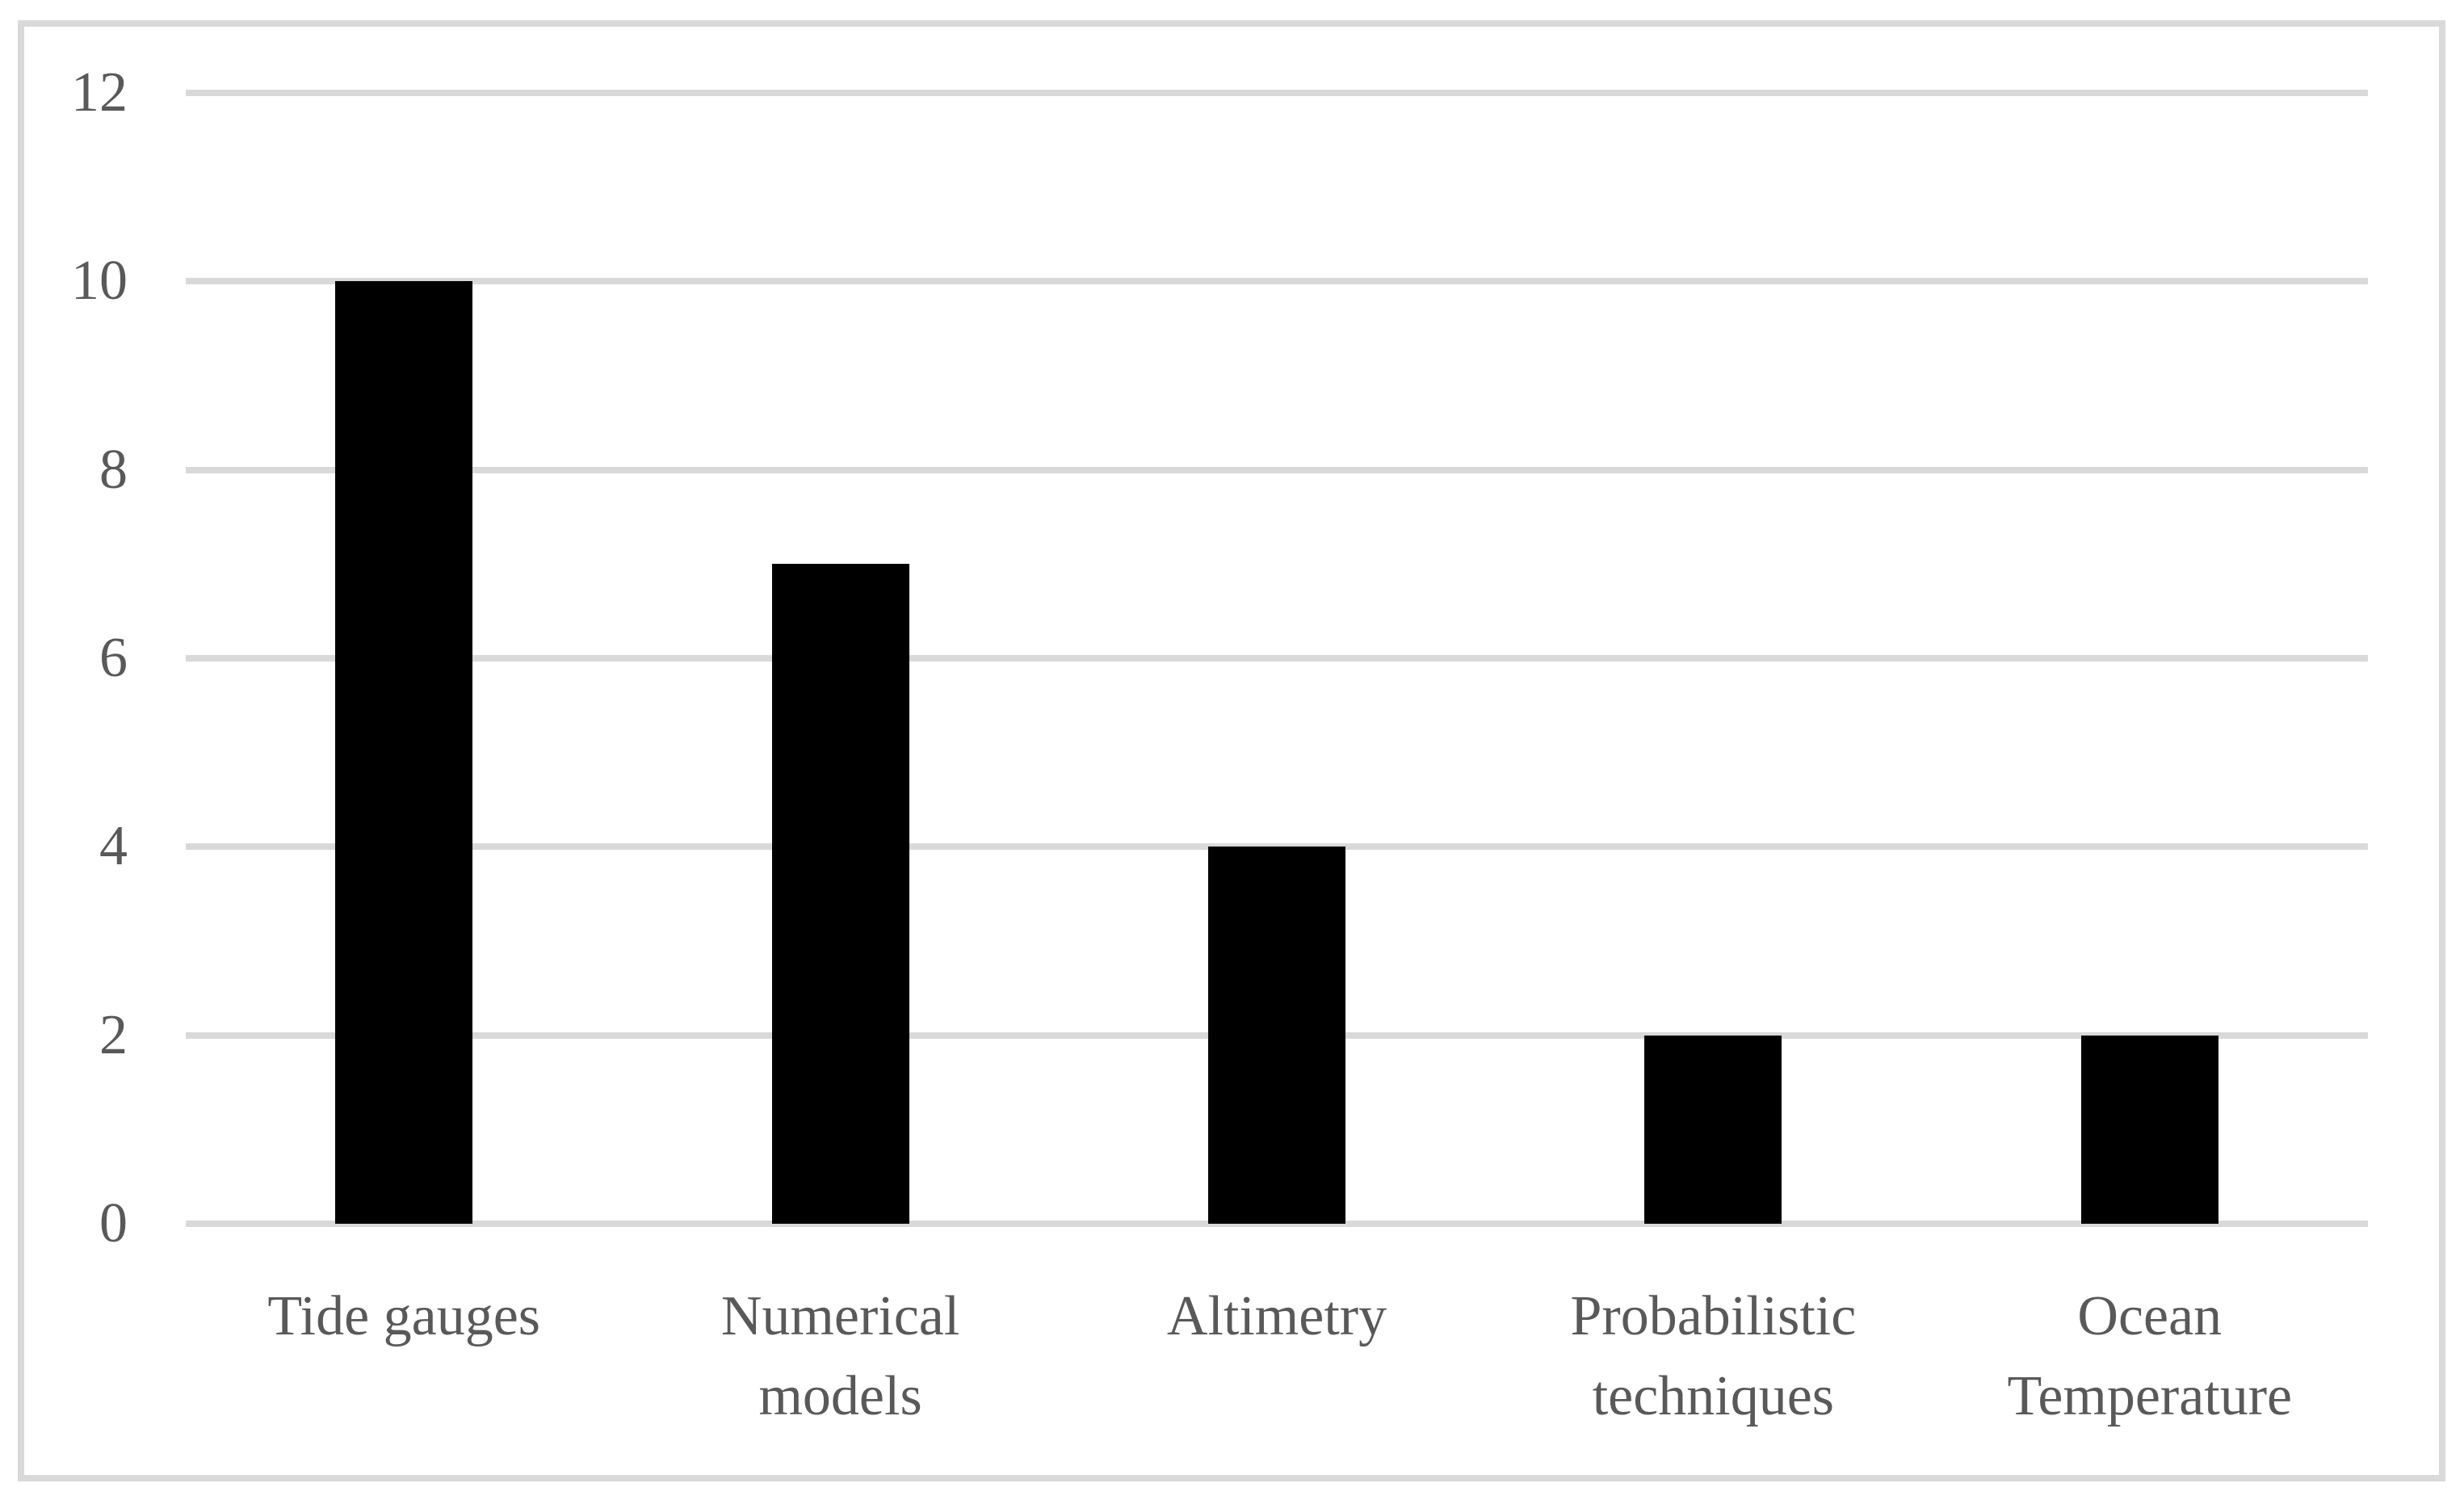 The width and height of the screenshot is (2464, 1500). I want to click on bar-numerical-models, so click(840, 894).